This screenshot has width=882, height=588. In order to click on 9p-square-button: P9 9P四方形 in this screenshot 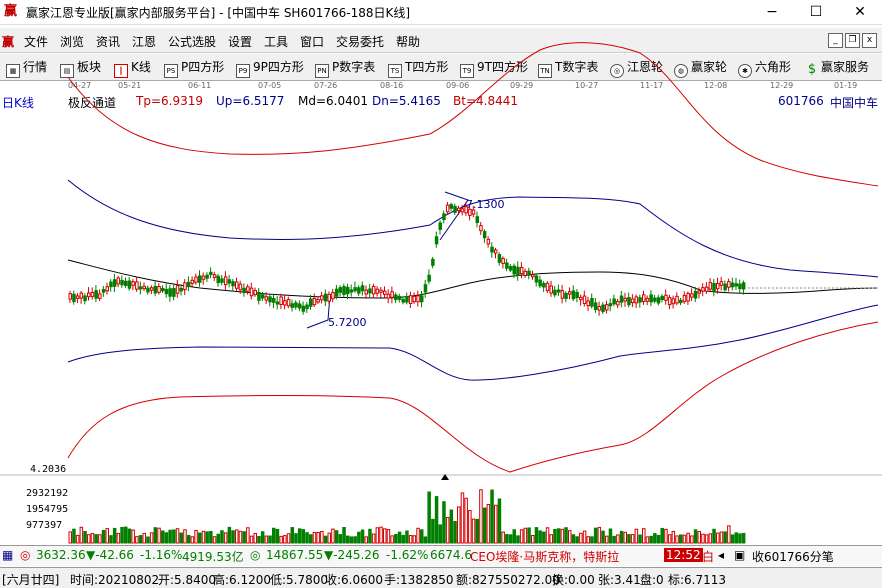, I will do `click(270, 68)`.